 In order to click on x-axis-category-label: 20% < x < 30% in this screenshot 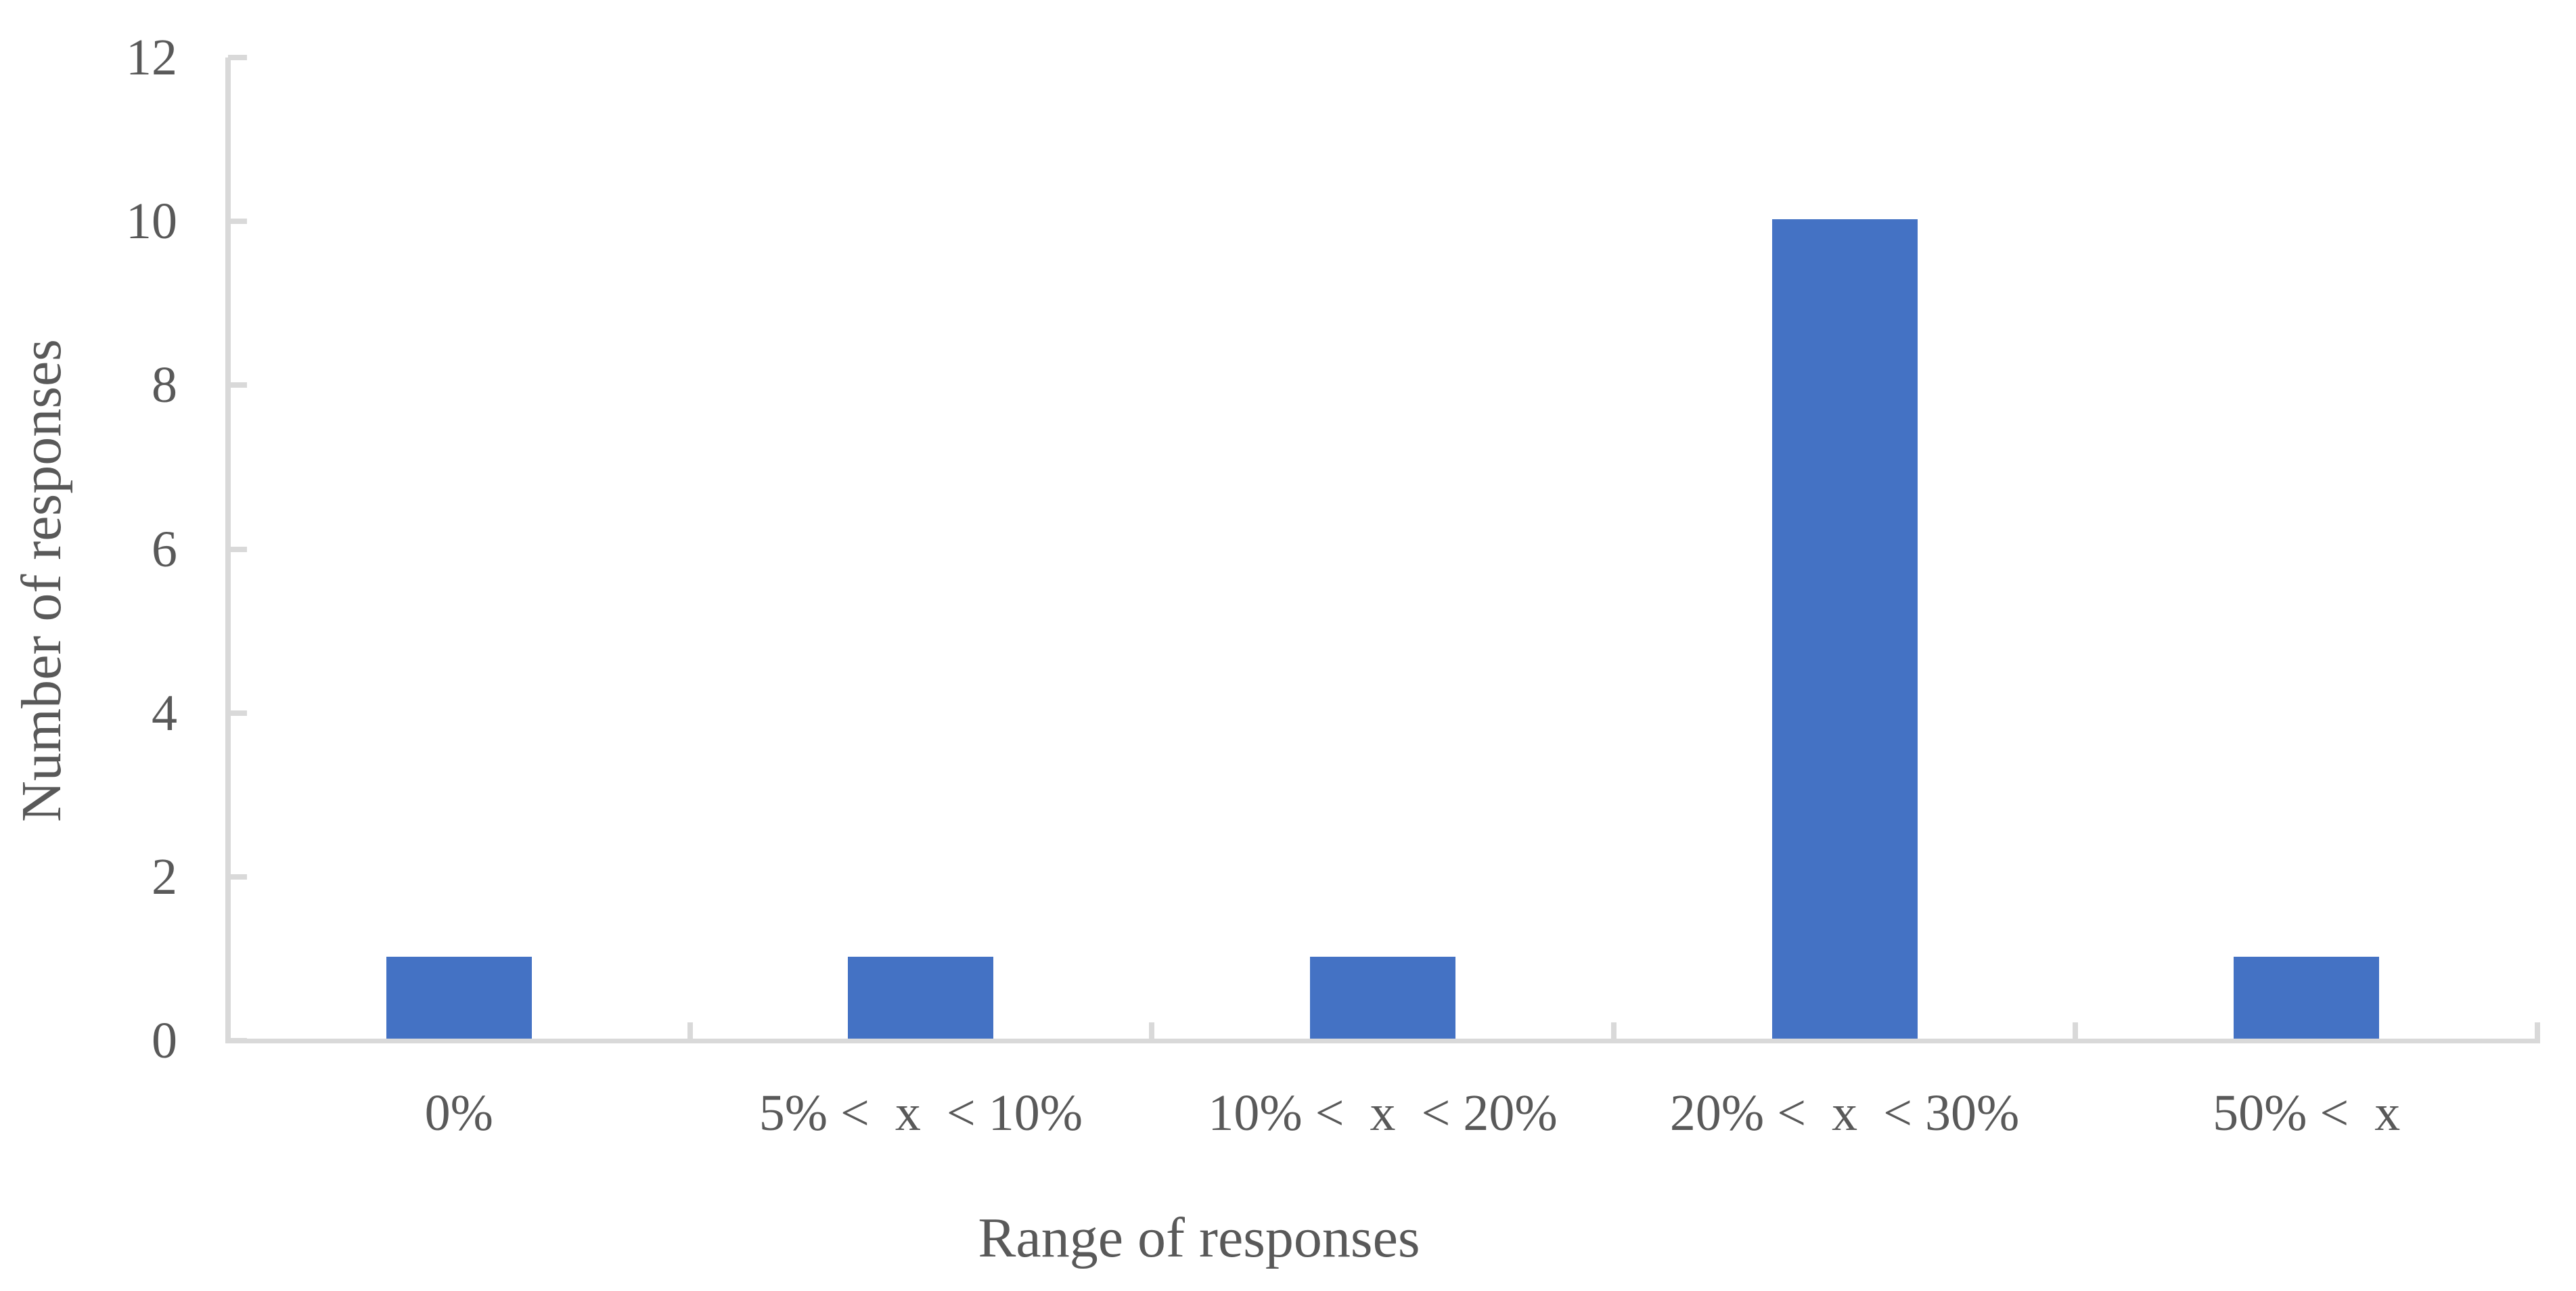, I will do `click(1845, 1113)`.